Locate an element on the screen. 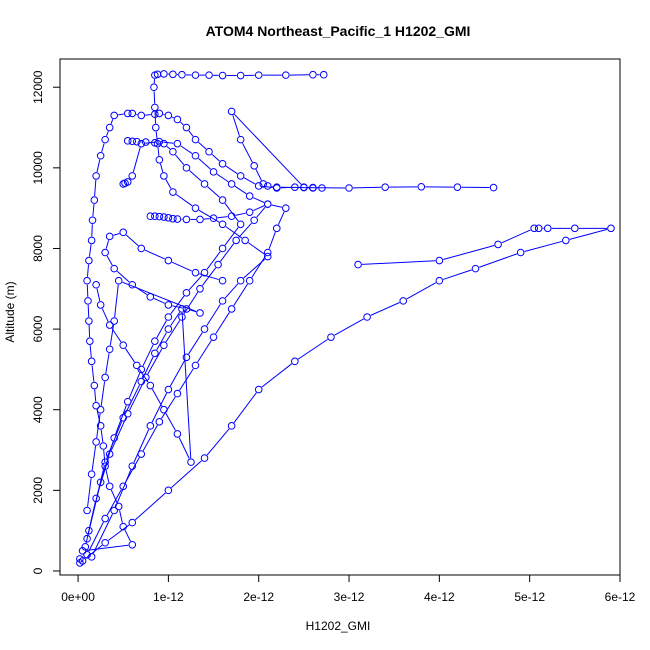  y-tick-label: 12000 is located at coordinates (38, 87).